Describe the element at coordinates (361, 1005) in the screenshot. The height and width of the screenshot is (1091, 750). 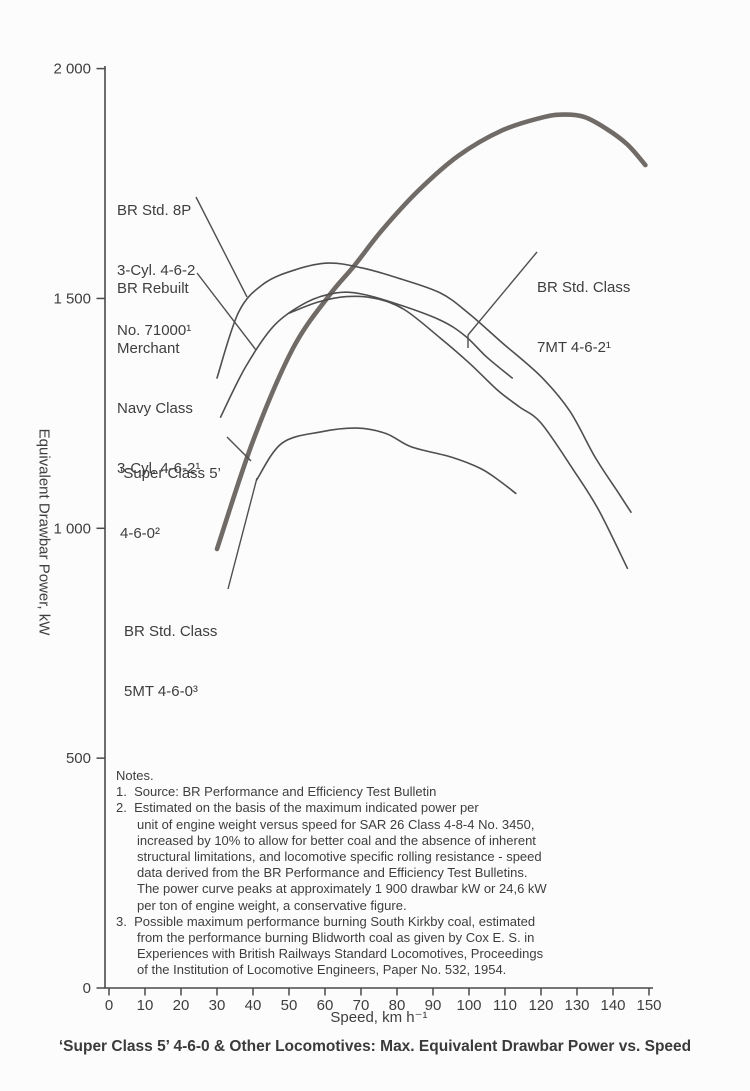
I see `x-tick-label-70: 70` at that location.